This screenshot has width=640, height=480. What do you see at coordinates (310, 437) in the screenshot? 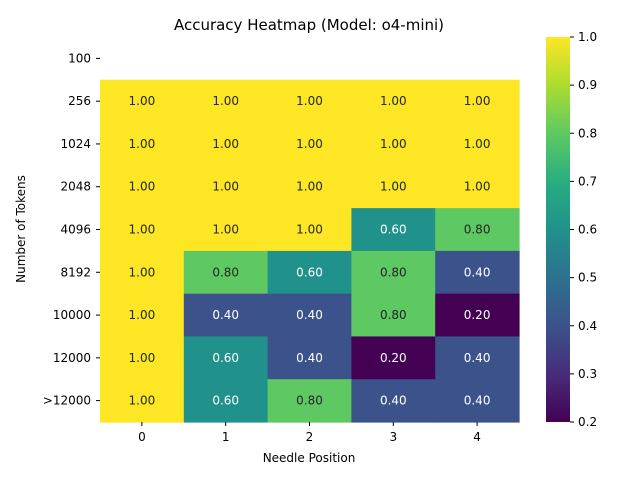
I see `x-tick-label: 2` at bounding box center [310, 437].